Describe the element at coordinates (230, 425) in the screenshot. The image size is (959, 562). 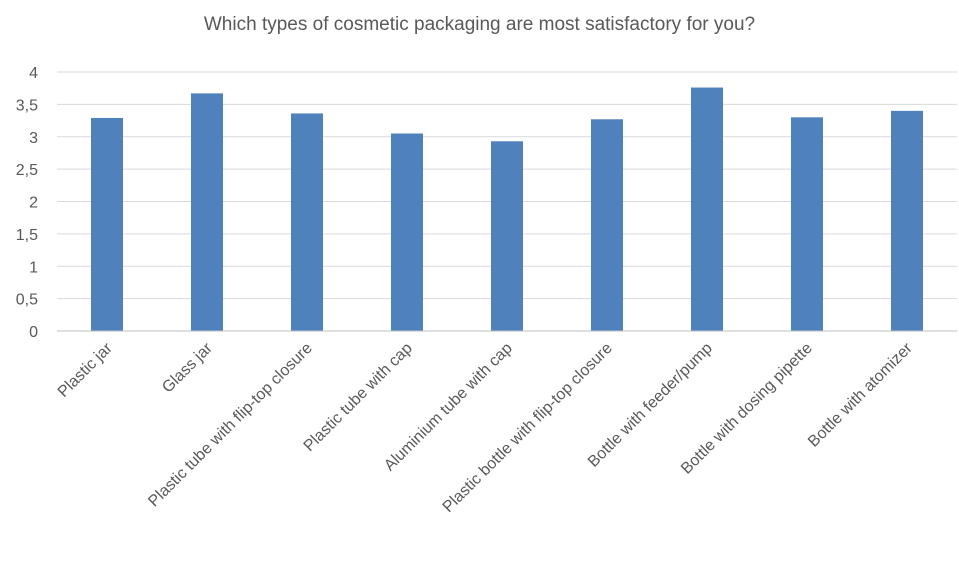
I see `x-category-label: Plastic tube with flip-top closure` at that location.